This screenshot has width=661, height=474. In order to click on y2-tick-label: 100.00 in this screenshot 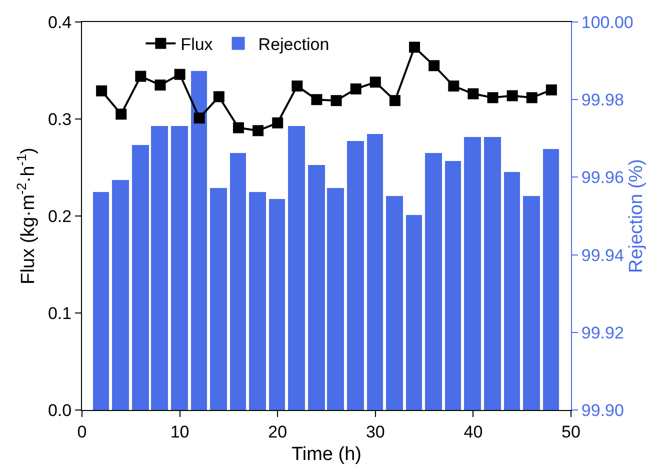, I will do `click(607, 22)`.